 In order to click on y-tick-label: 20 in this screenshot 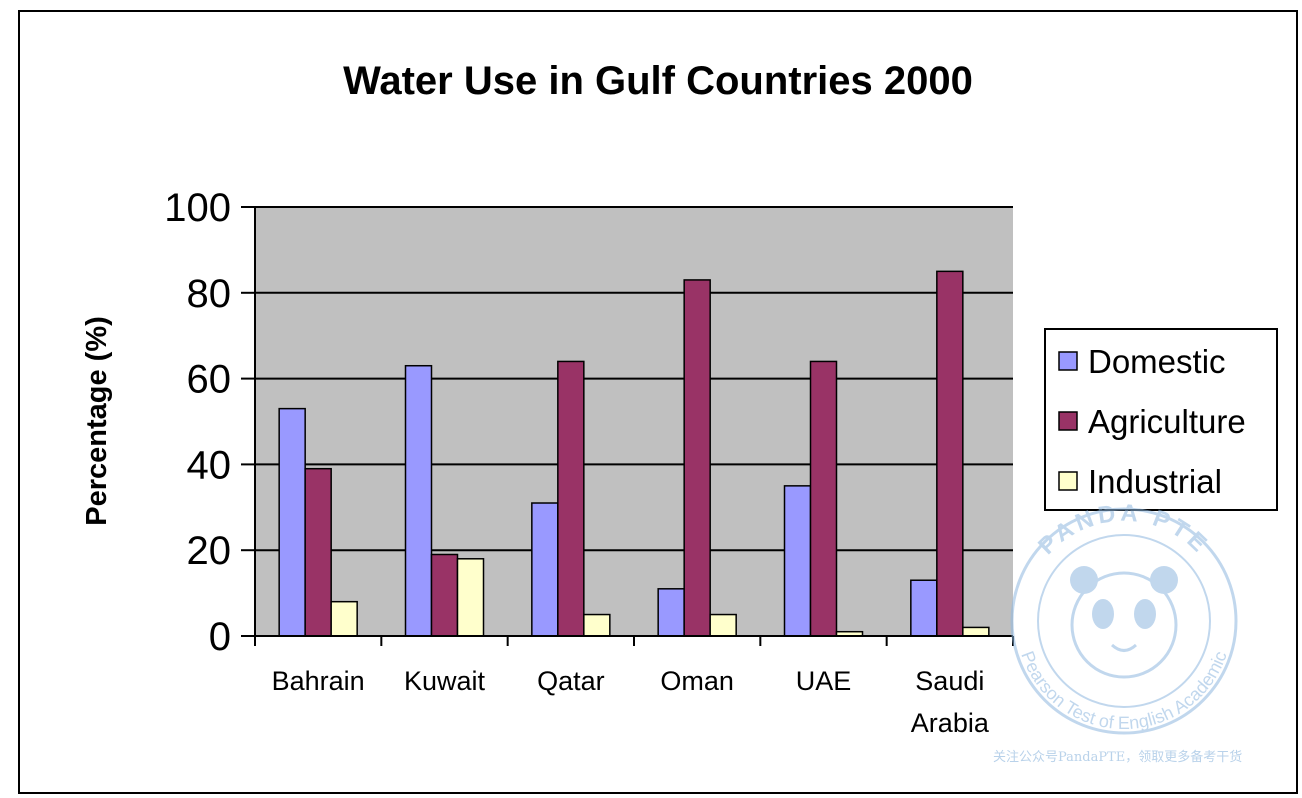, I will do `click(209, 551)`.